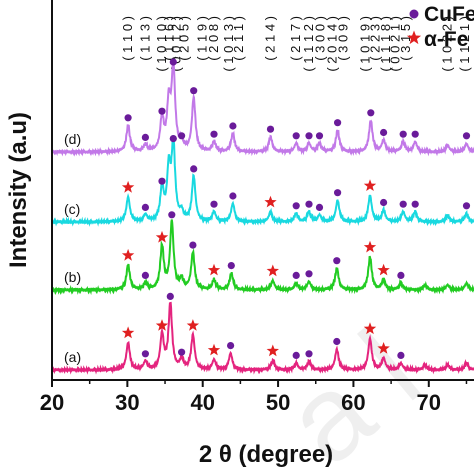 The image size is (474, 474). I want to click on legend-label-cufe: CuFe, so click(449, 14).